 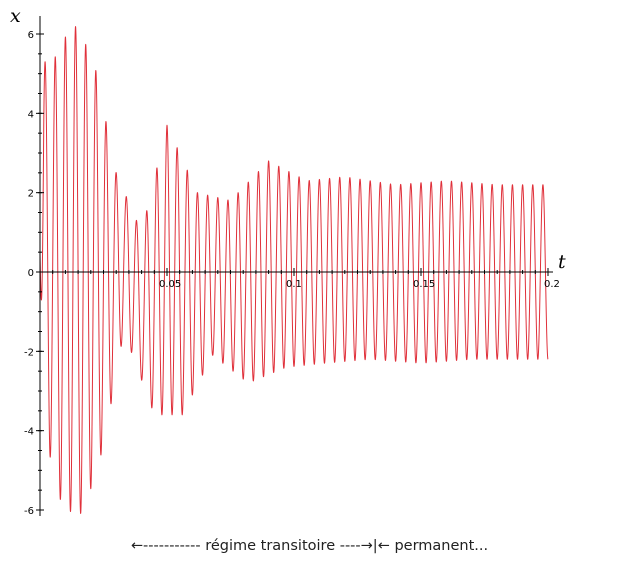 What do you see at coordinates (31, 114) in the screenshot?
I see `y-tick-label: 4` at bounding box center [31, 114].